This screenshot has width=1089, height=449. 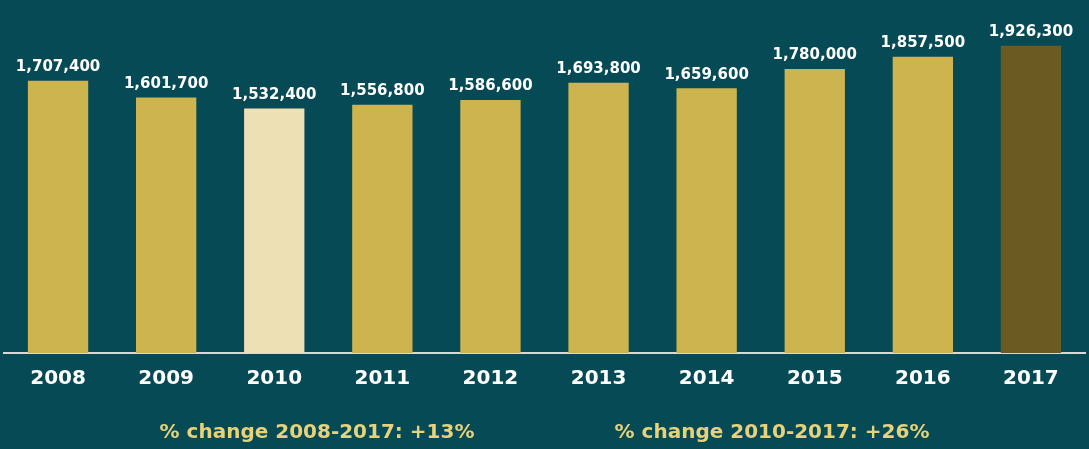 What do you see at coordinates (274, 377) in the screenshot?
I see `x-tick-label: 2010` at bounding box center [274, 377].